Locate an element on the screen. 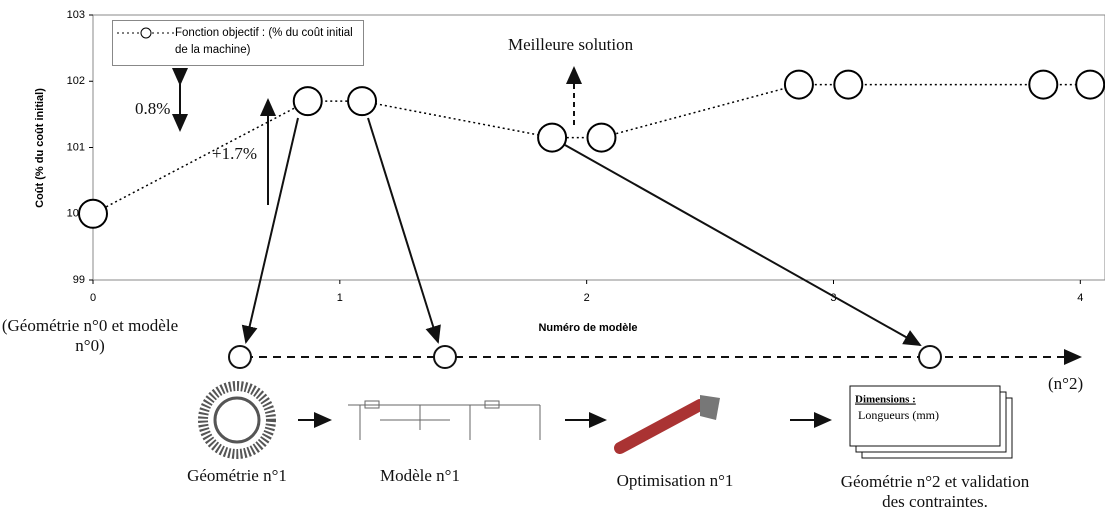 This screenshot has height=522, width=1105. x-tick-label: 0 is located at coordinates (93, 298).